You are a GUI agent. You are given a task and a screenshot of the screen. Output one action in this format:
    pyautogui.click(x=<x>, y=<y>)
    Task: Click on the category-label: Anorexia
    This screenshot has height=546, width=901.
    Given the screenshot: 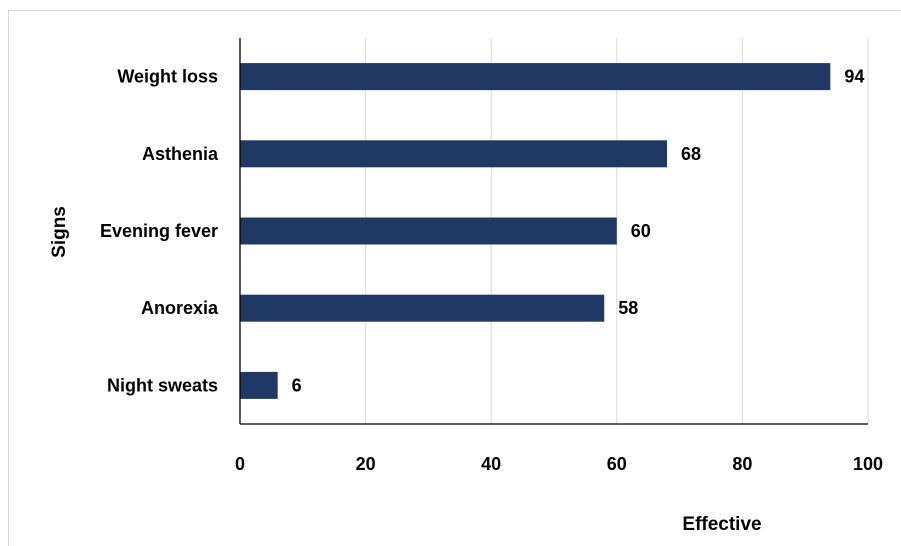 What is the action you would take?
    pyautogui.click(x=180, y=308)
    